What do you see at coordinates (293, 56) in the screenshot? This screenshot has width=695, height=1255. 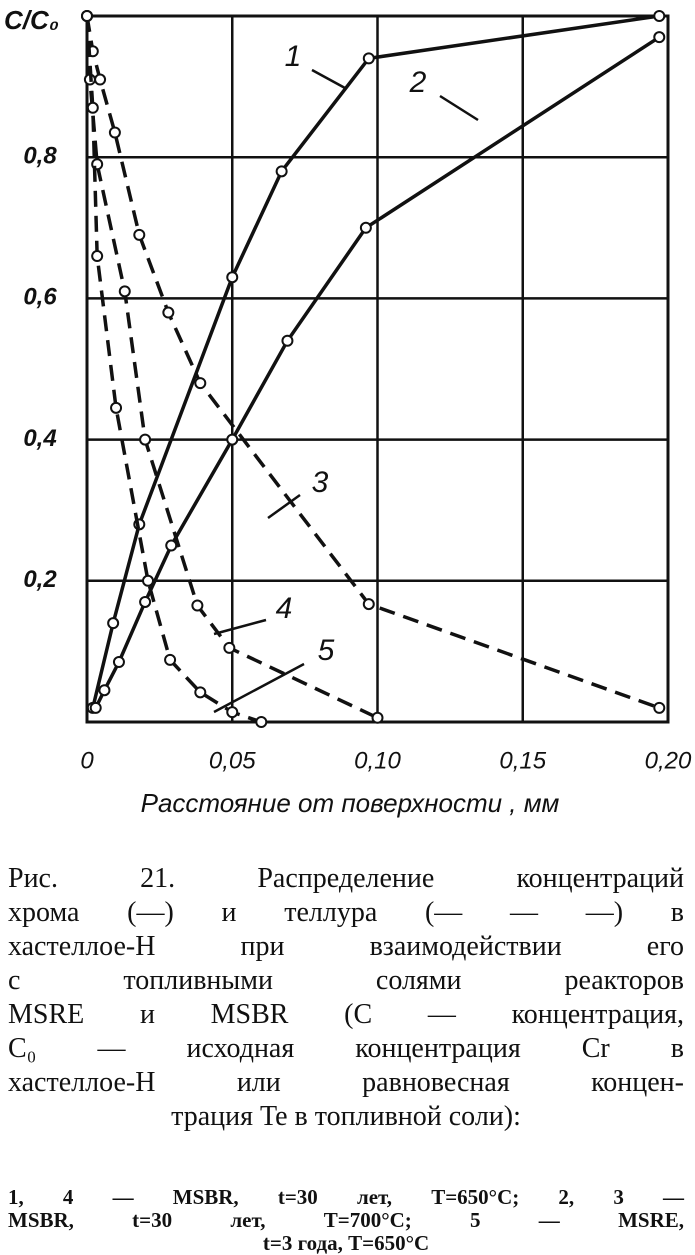 I see `curve-label: 1` at bounding box center [293, 56].